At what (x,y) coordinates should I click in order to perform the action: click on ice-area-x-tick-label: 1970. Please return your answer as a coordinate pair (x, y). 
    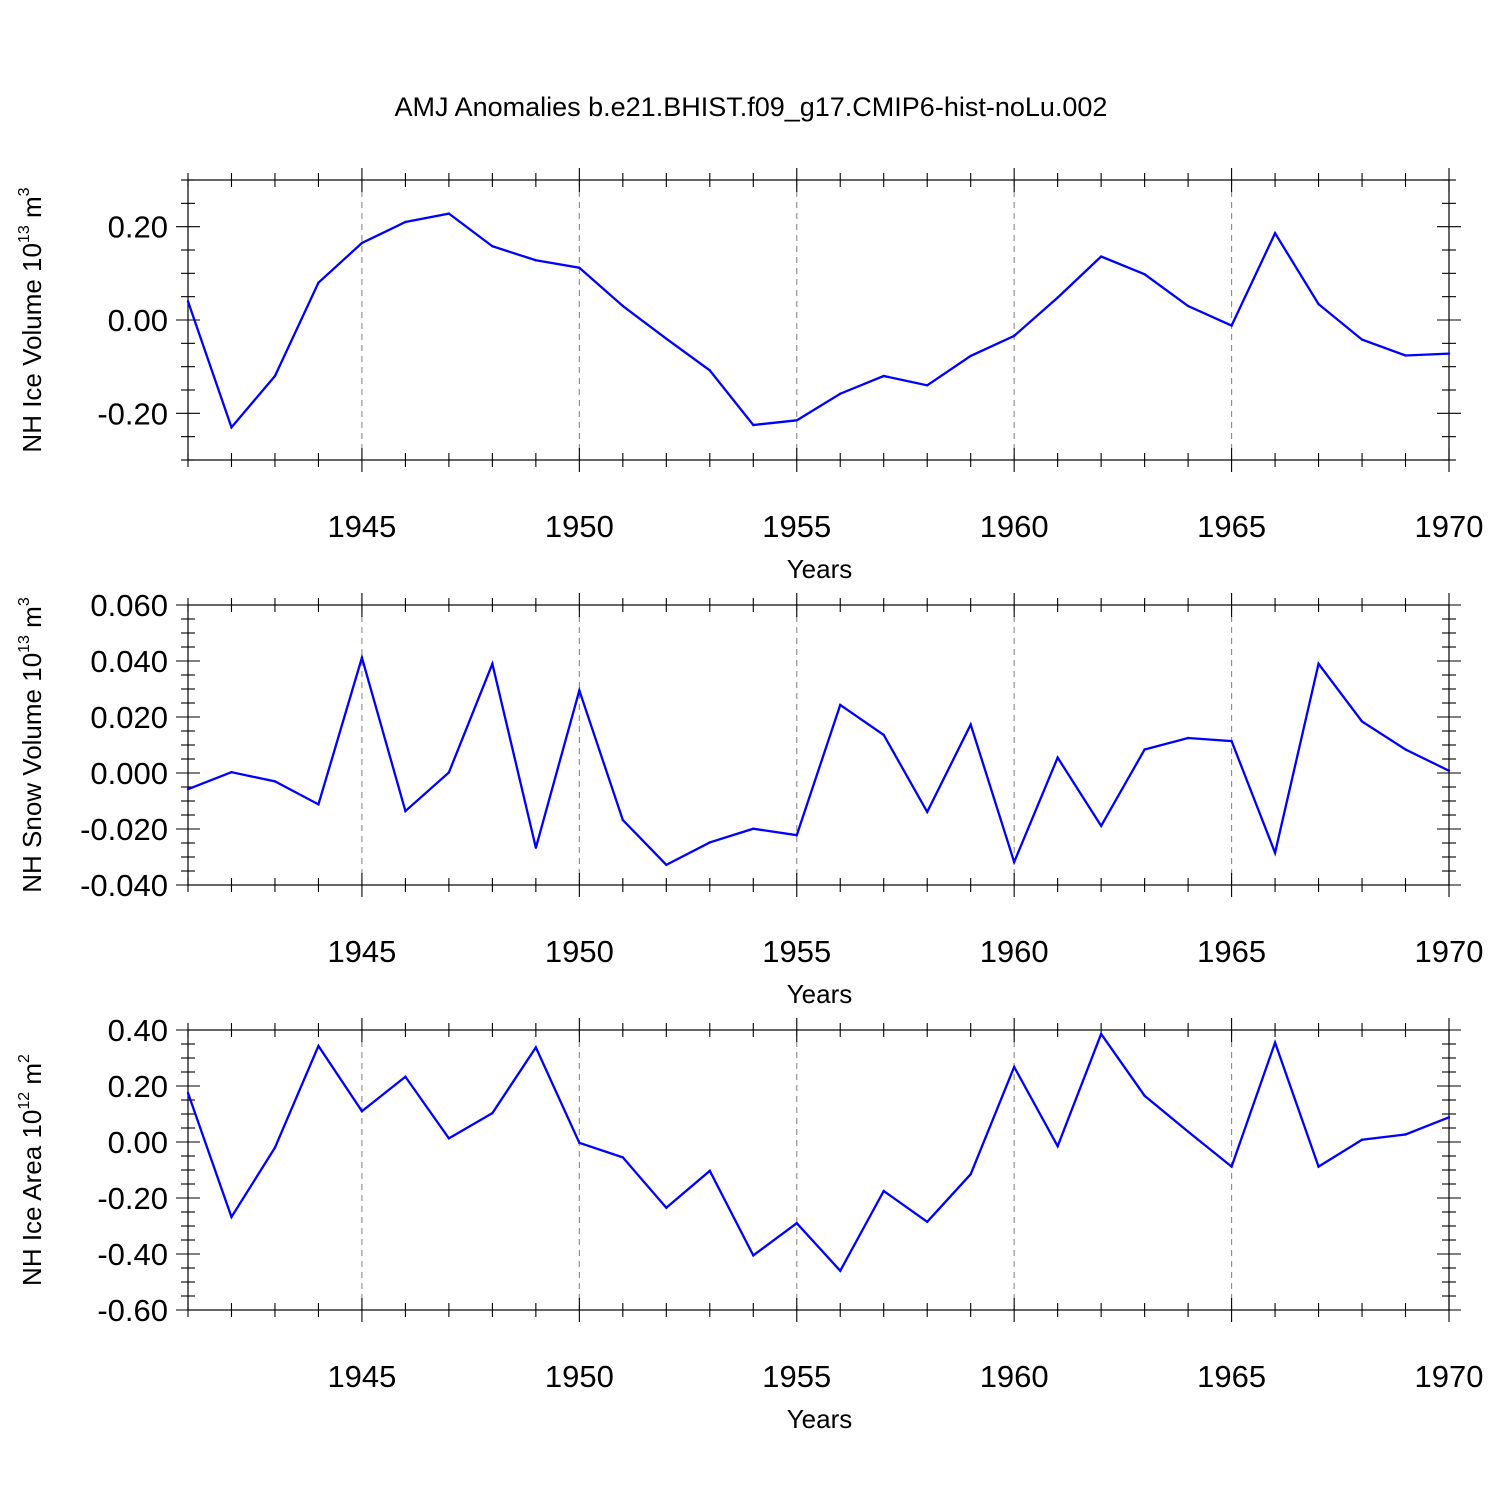
    Looking at the image, I should click on (1449, 1376).